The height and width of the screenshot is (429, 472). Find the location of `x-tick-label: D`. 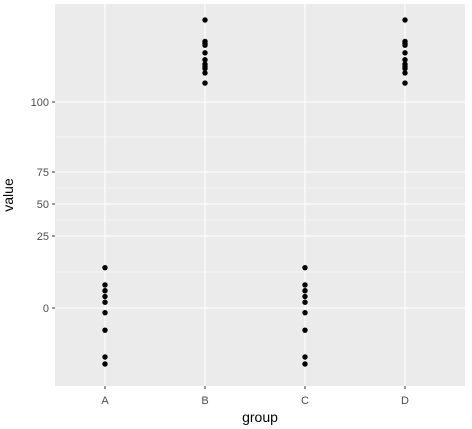

x-tick-label: D is located at coordinates (405, 401).